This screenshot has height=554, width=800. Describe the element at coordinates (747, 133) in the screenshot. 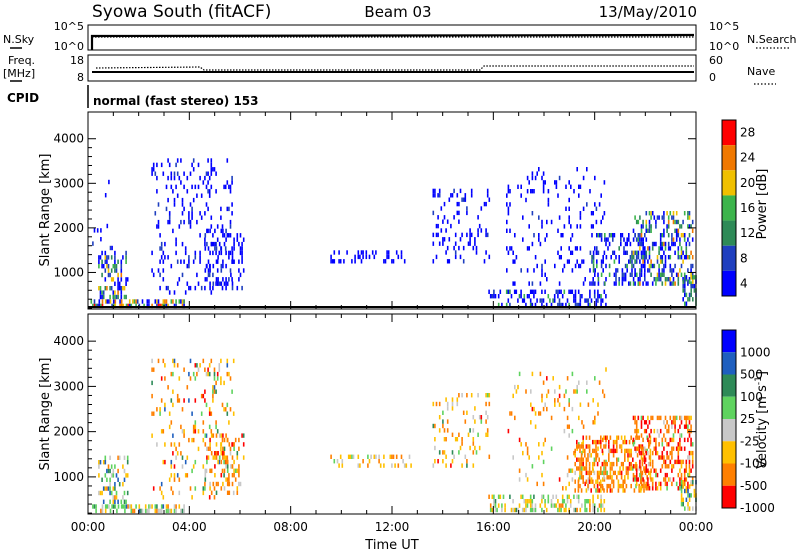

I see `power-colorbar-tick-label: 28` at that location.